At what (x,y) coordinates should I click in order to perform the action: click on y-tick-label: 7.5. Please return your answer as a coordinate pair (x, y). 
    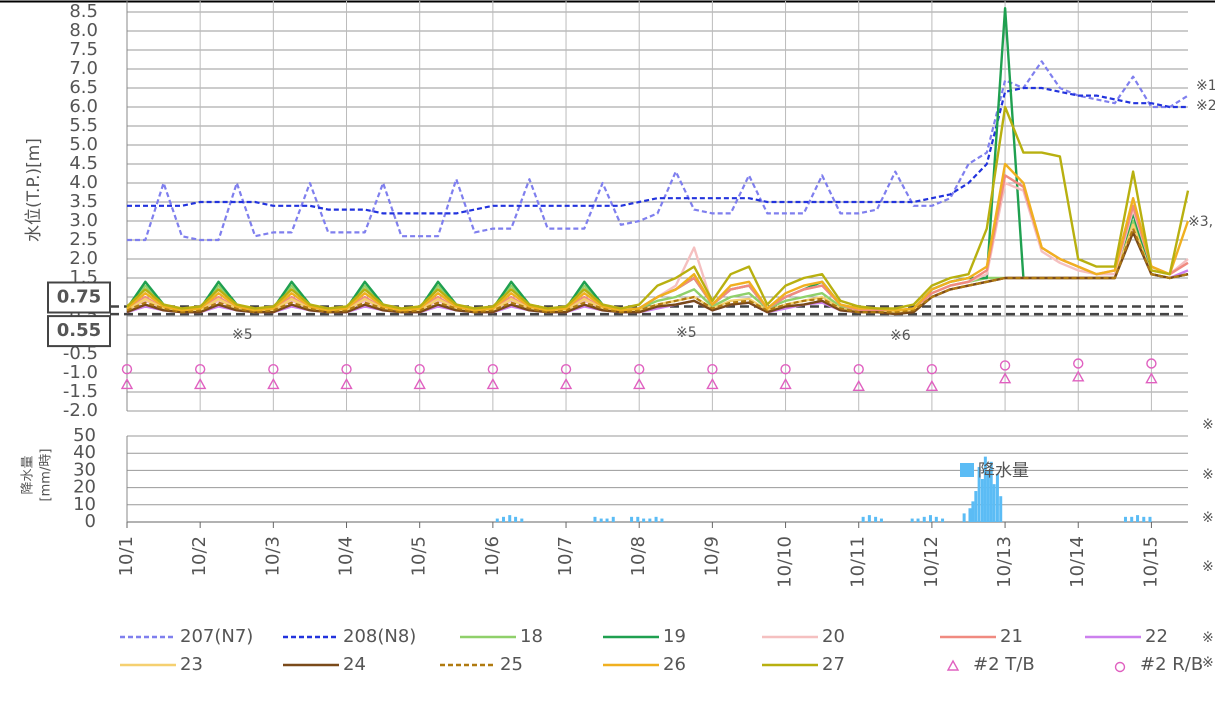
    Looking at the image, I should click on (83, 49).